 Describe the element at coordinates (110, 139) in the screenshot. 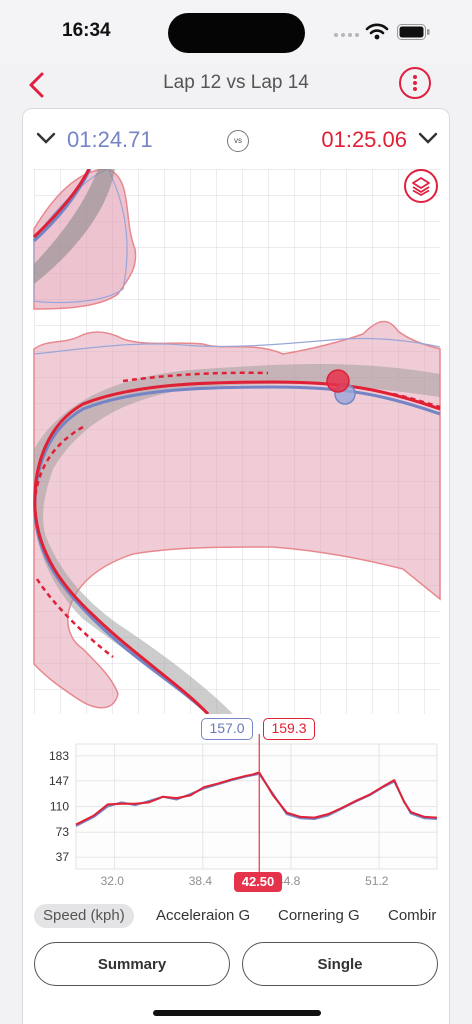

I see `lap-a-time: 01:24.71` at that location.